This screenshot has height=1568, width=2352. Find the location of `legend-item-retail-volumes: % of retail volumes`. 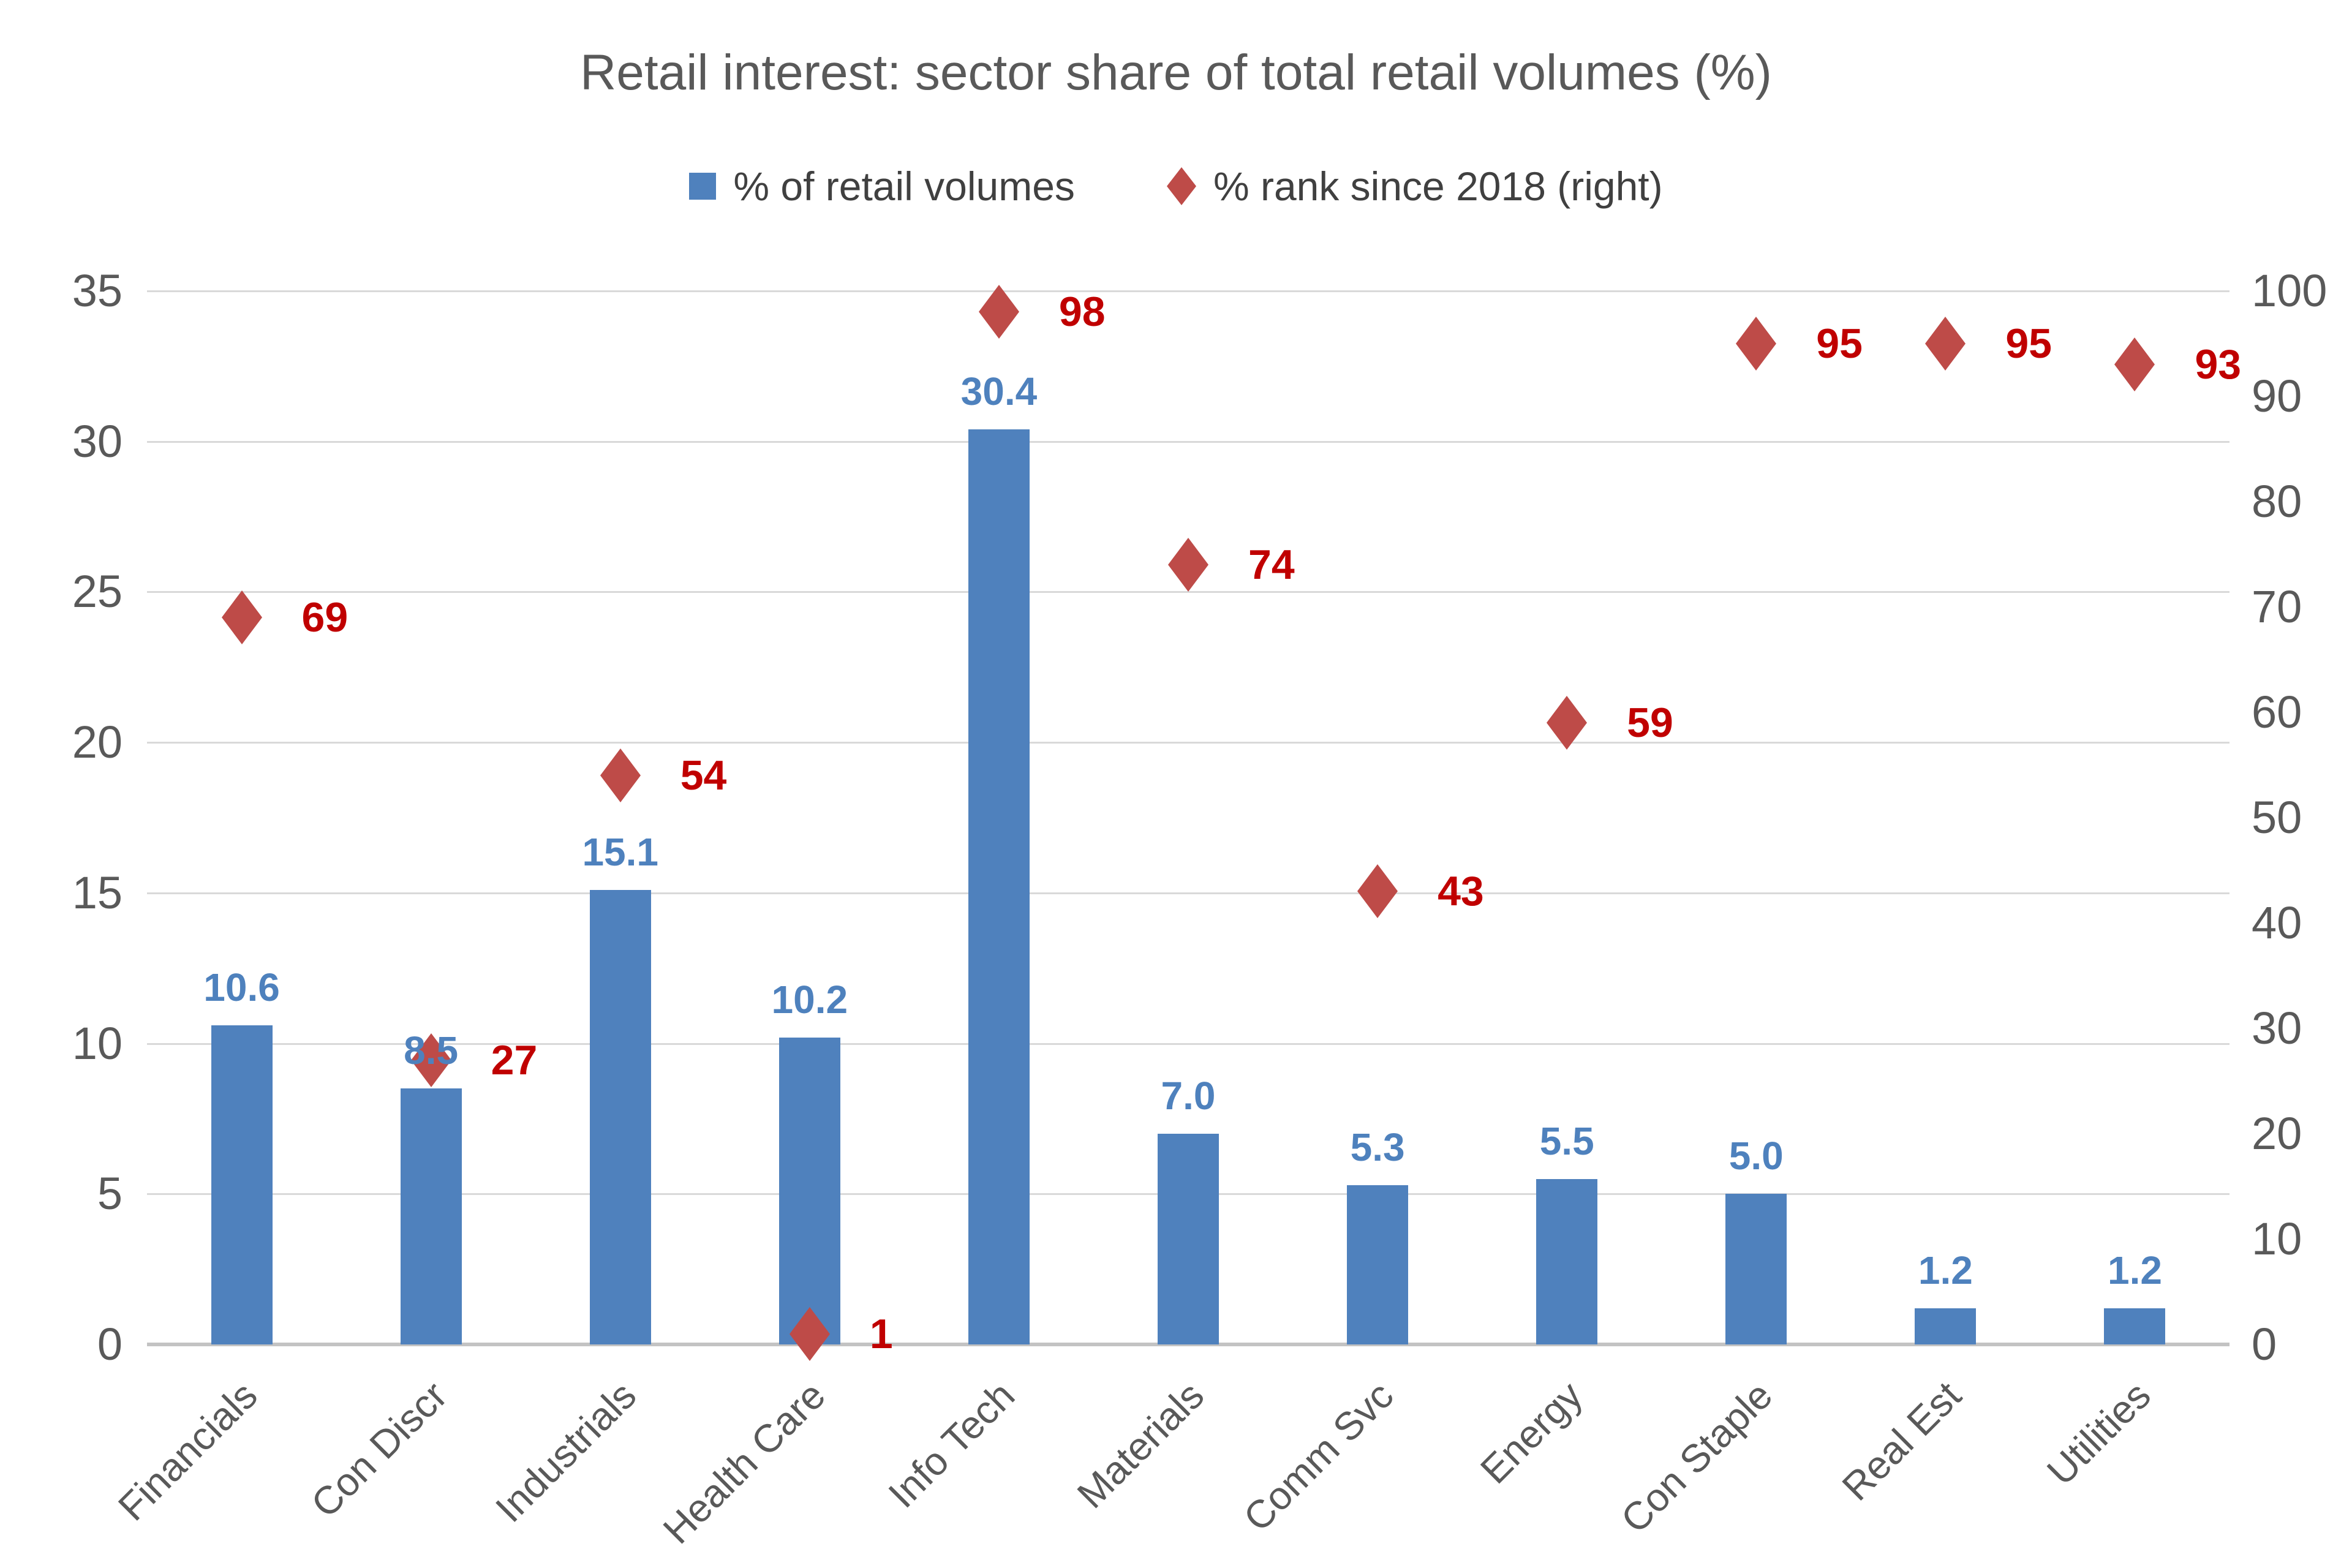

legend-item-retail-volumes: % of retail volumes is located at coordinates (882, 187).